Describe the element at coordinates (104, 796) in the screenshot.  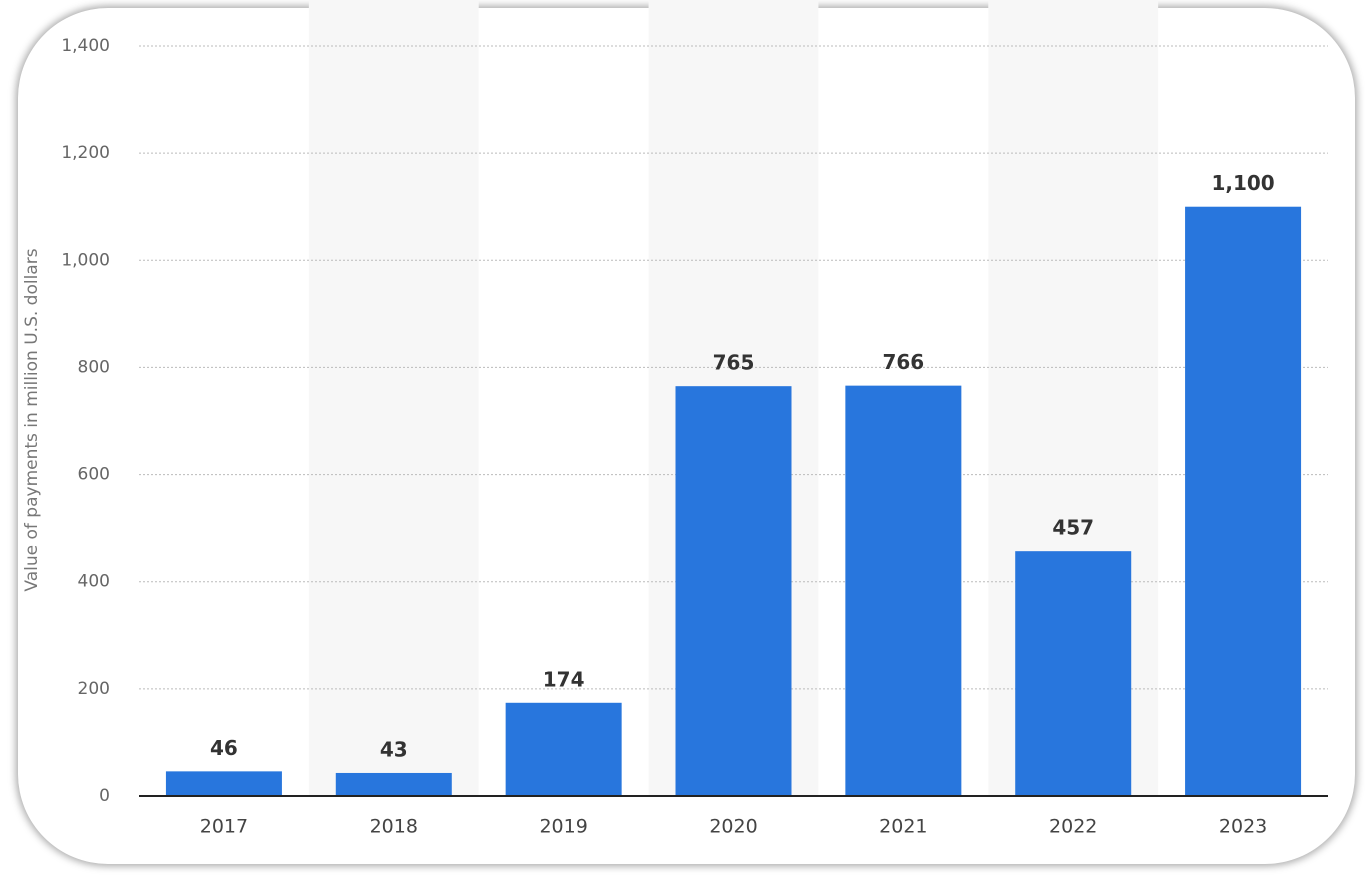
I see `y-tick-label: 0` at that location.